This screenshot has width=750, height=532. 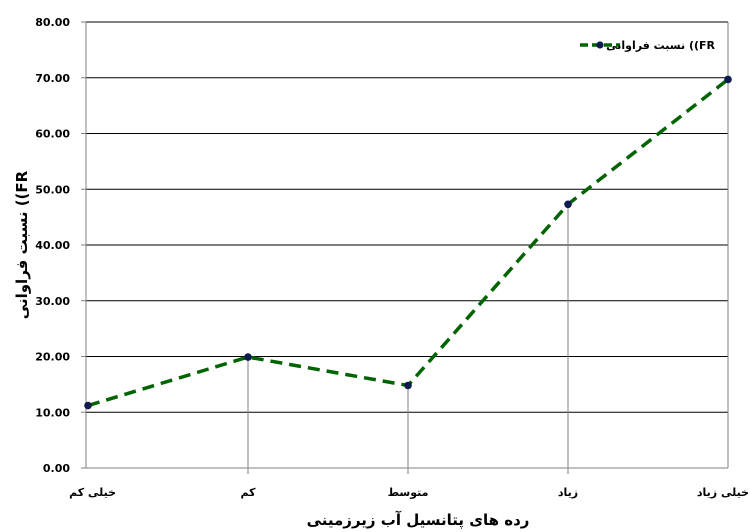 I want to click on legend-marker, so click(x=600, y=45).